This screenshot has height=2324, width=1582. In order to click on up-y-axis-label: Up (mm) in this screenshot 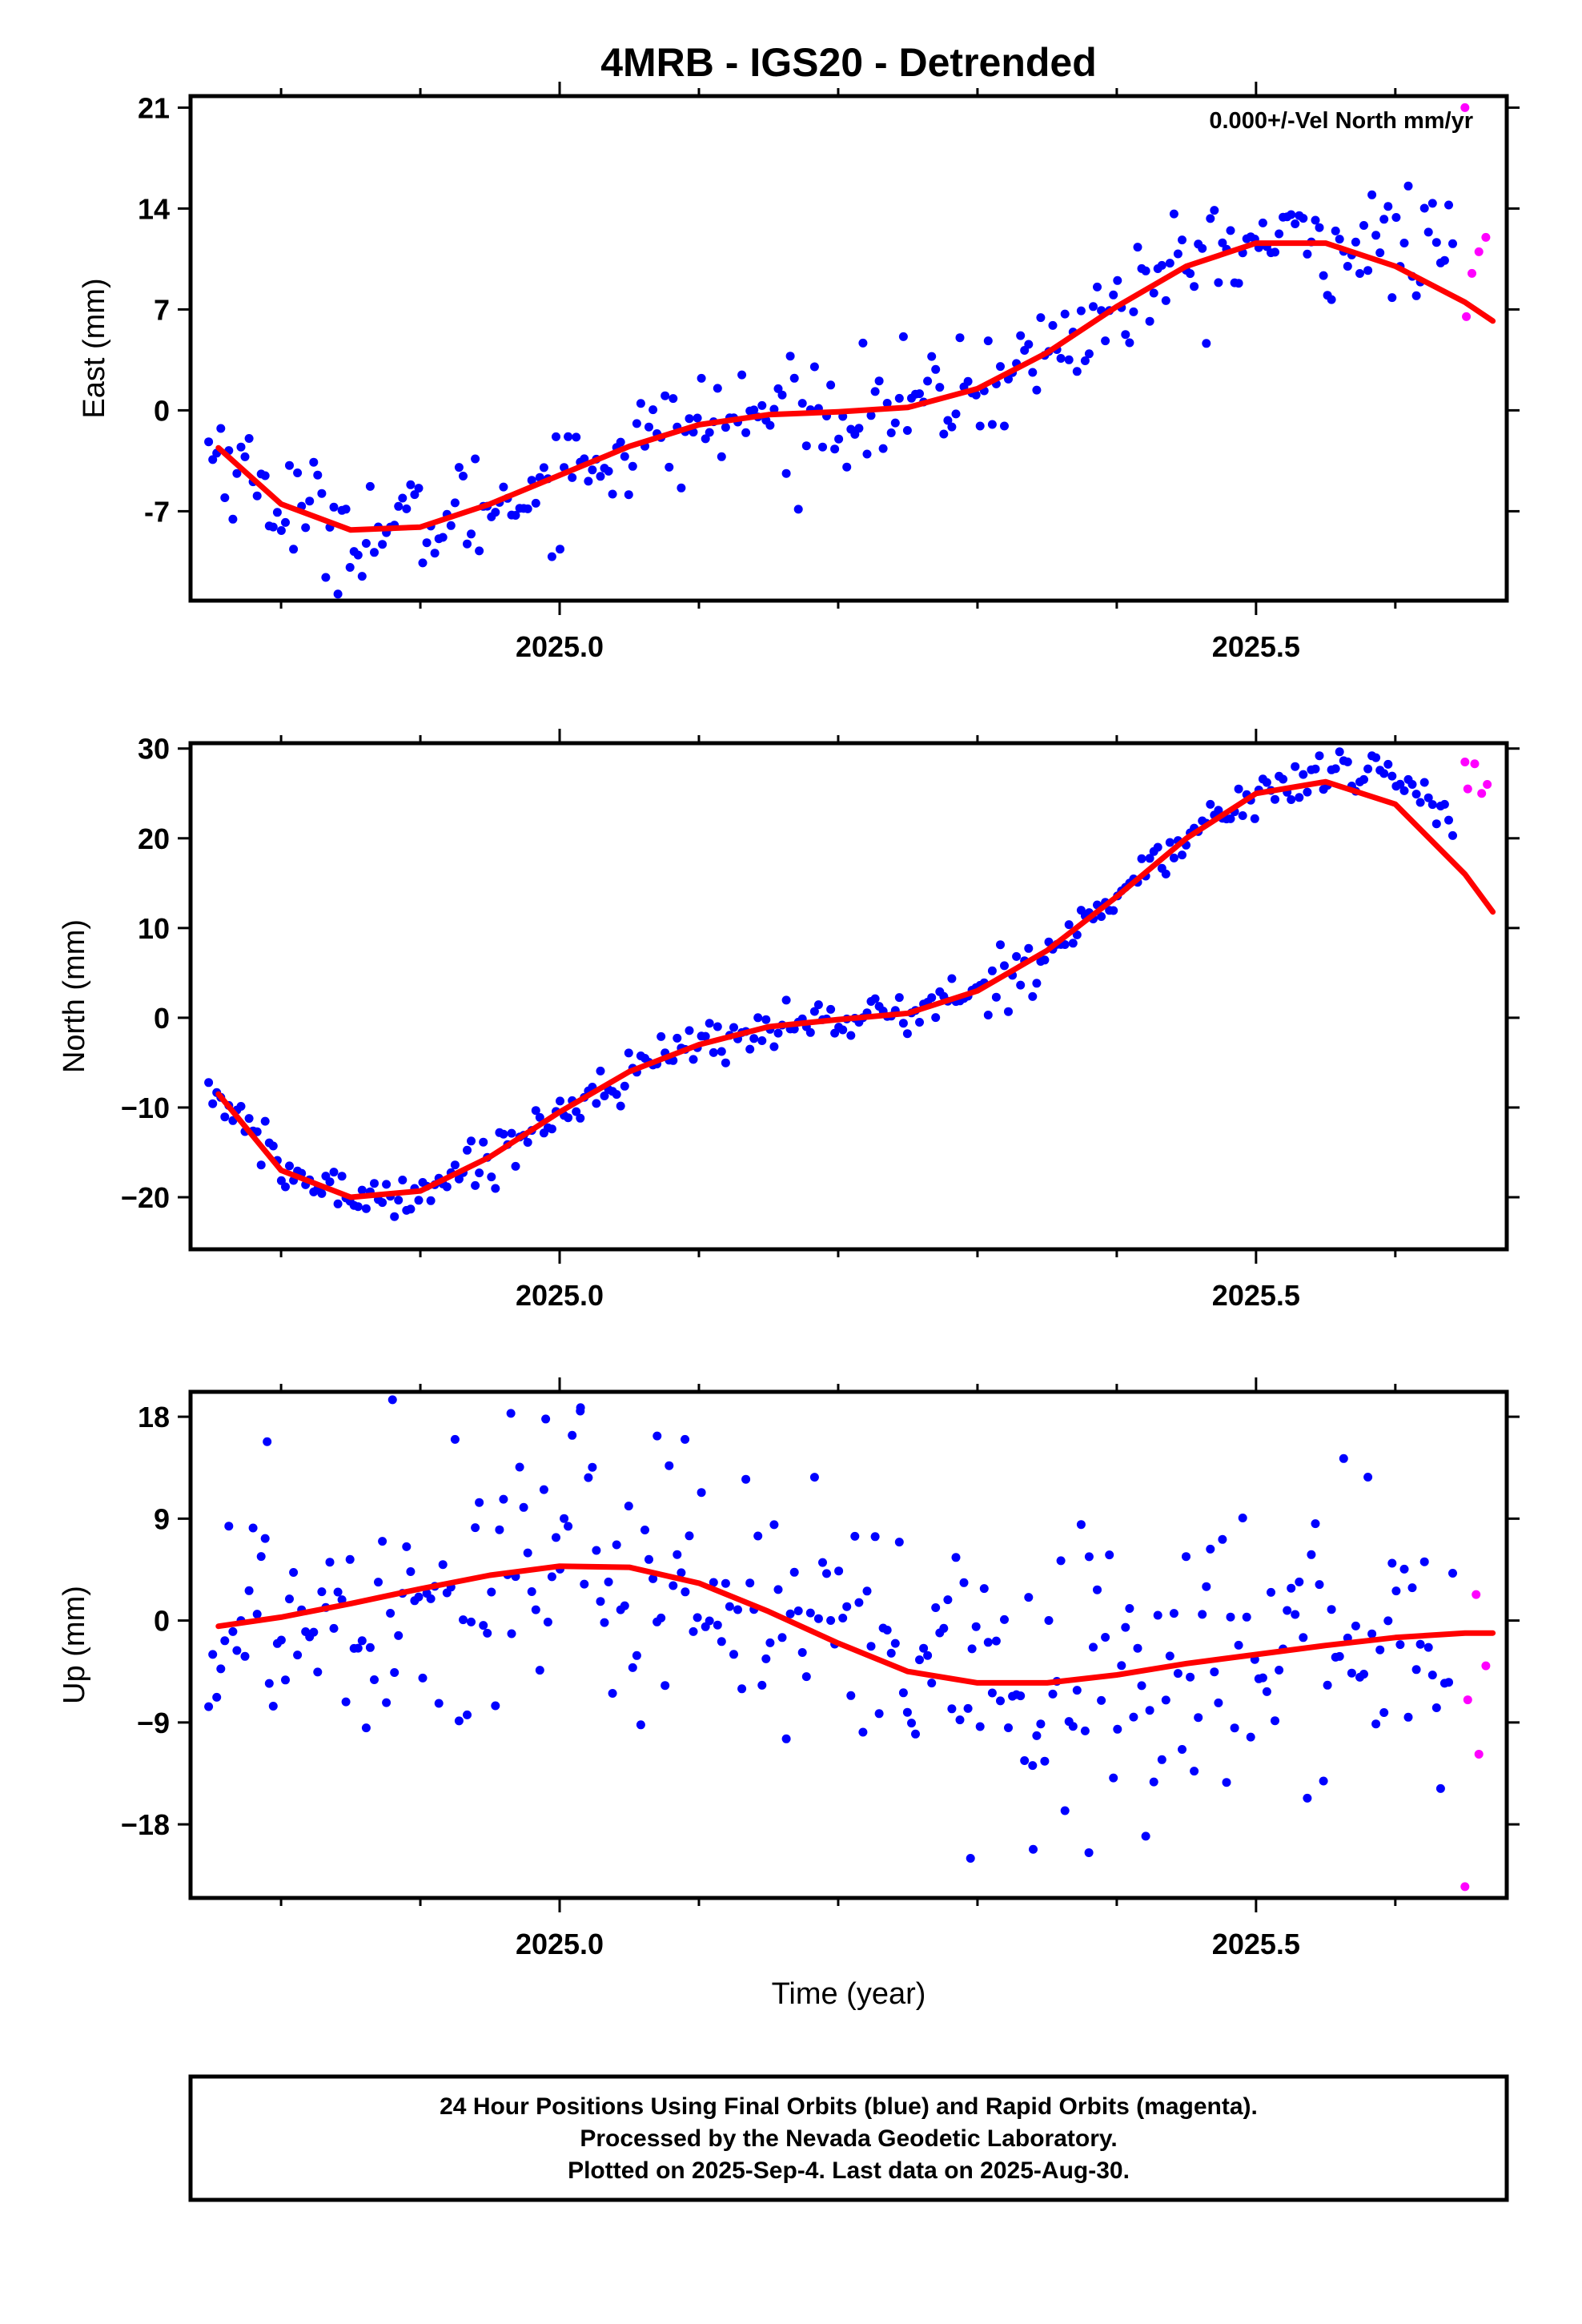, I will do `click(74, 1645)`.